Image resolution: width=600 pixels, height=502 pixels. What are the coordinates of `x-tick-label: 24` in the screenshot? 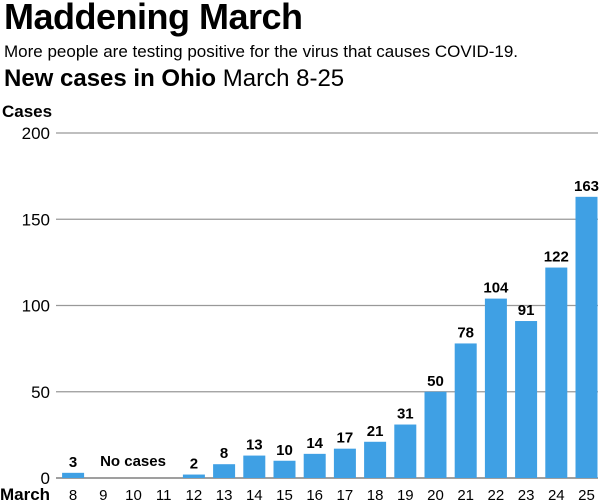 It's located at (556, 494).